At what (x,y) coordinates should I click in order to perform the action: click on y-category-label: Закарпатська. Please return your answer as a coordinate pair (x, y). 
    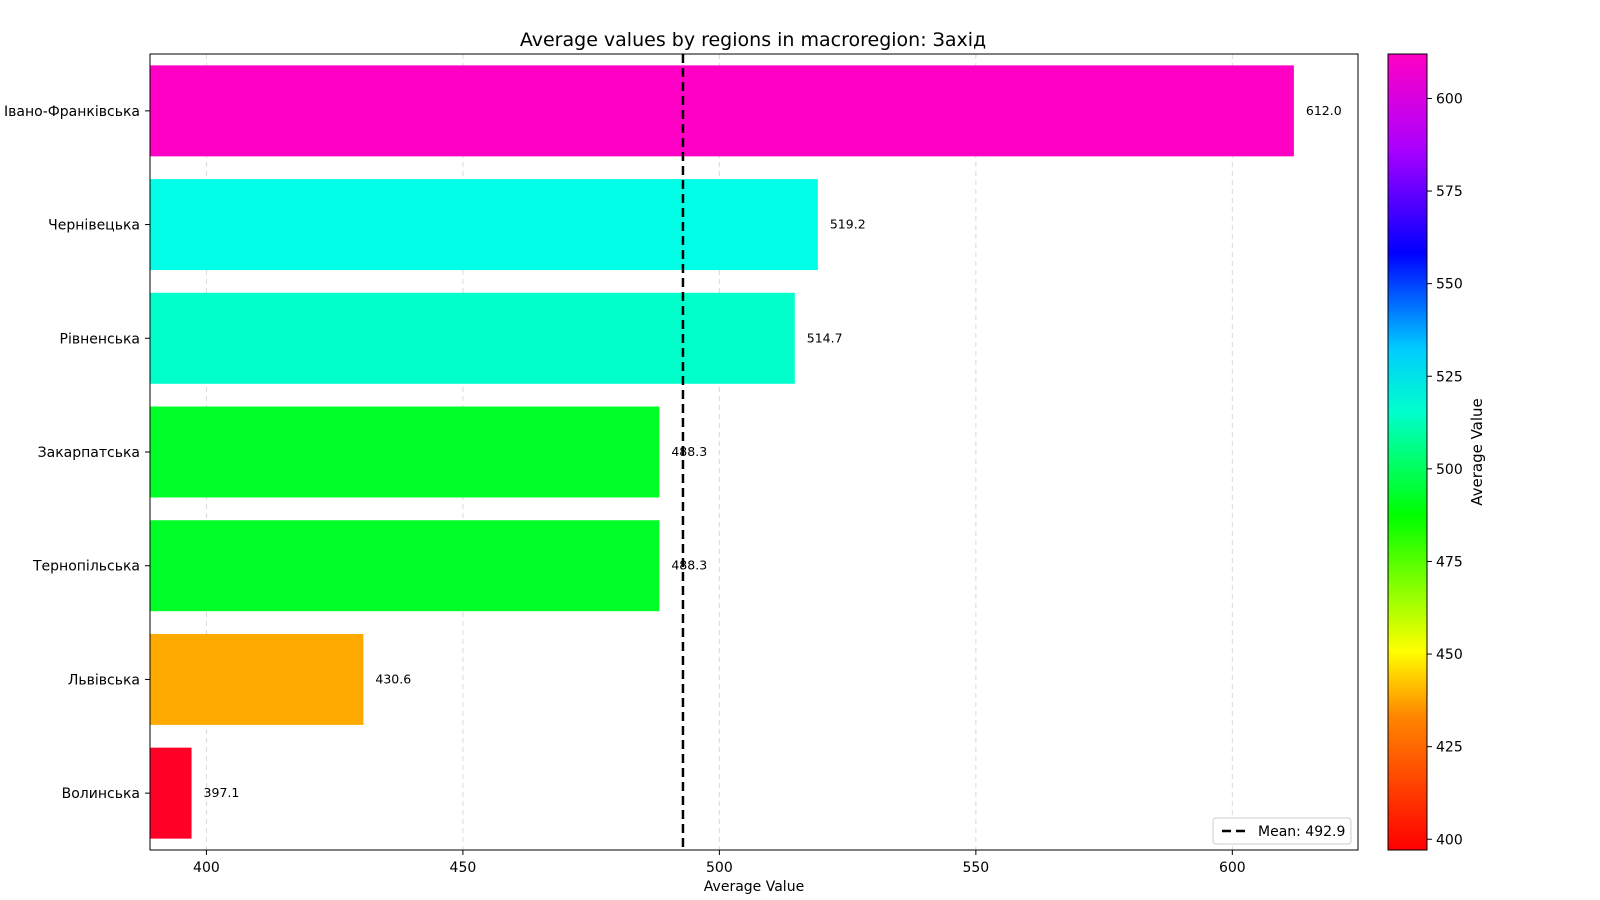
    Looking at the image, I should click on (89, 453).